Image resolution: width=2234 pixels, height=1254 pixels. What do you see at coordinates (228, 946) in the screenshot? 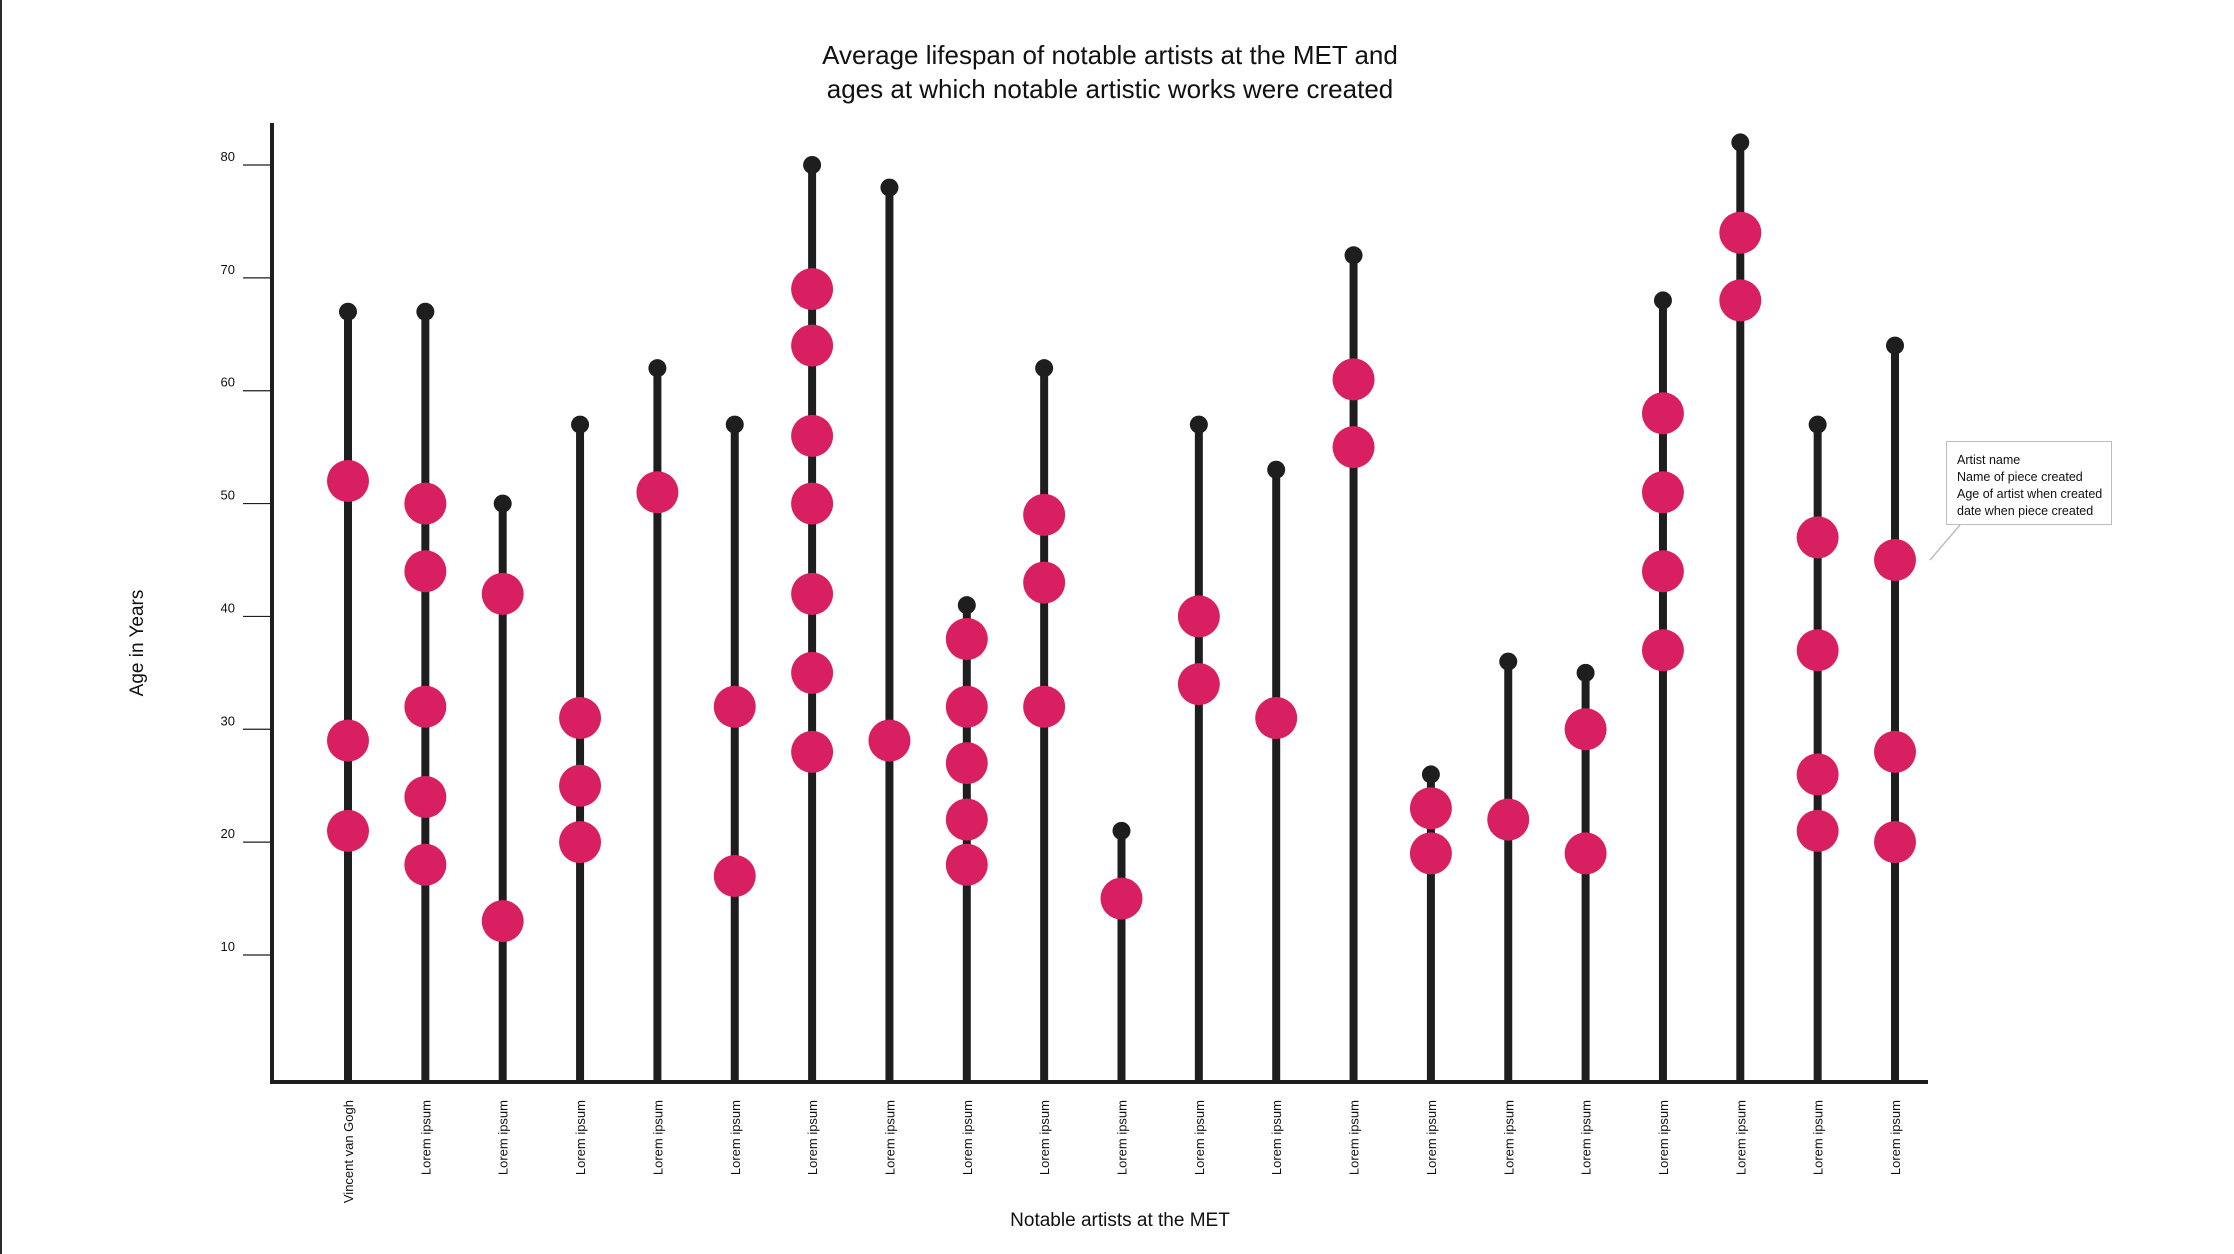
I see `y-tick-label: 10` at bounding box center [228, 946].